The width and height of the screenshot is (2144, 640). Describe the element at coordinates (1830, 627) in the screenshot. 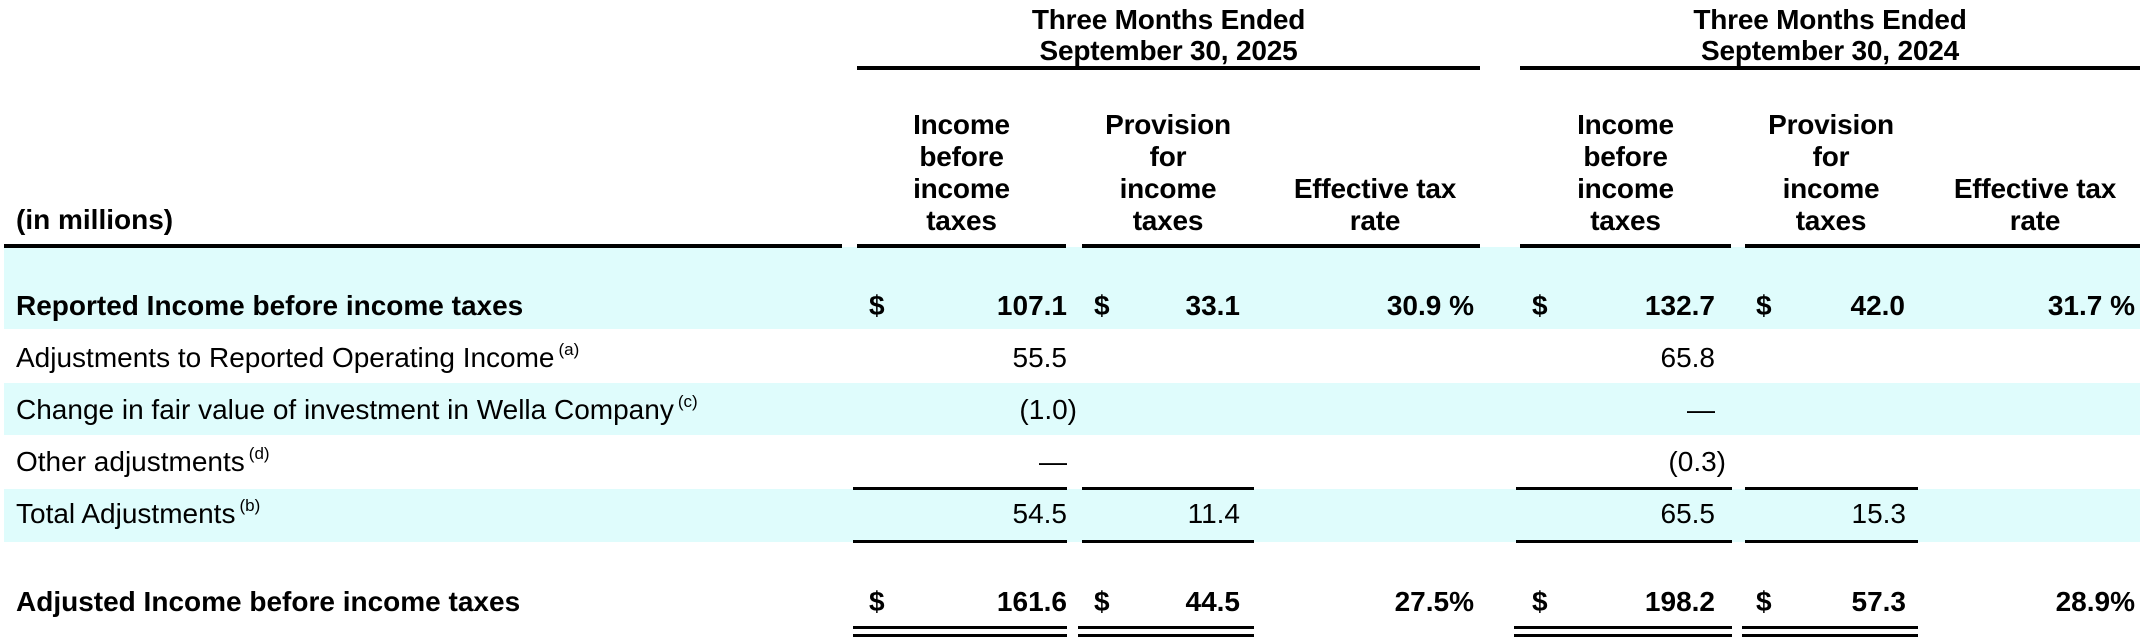

I see `double-rule-top-provision-2024` at that location.